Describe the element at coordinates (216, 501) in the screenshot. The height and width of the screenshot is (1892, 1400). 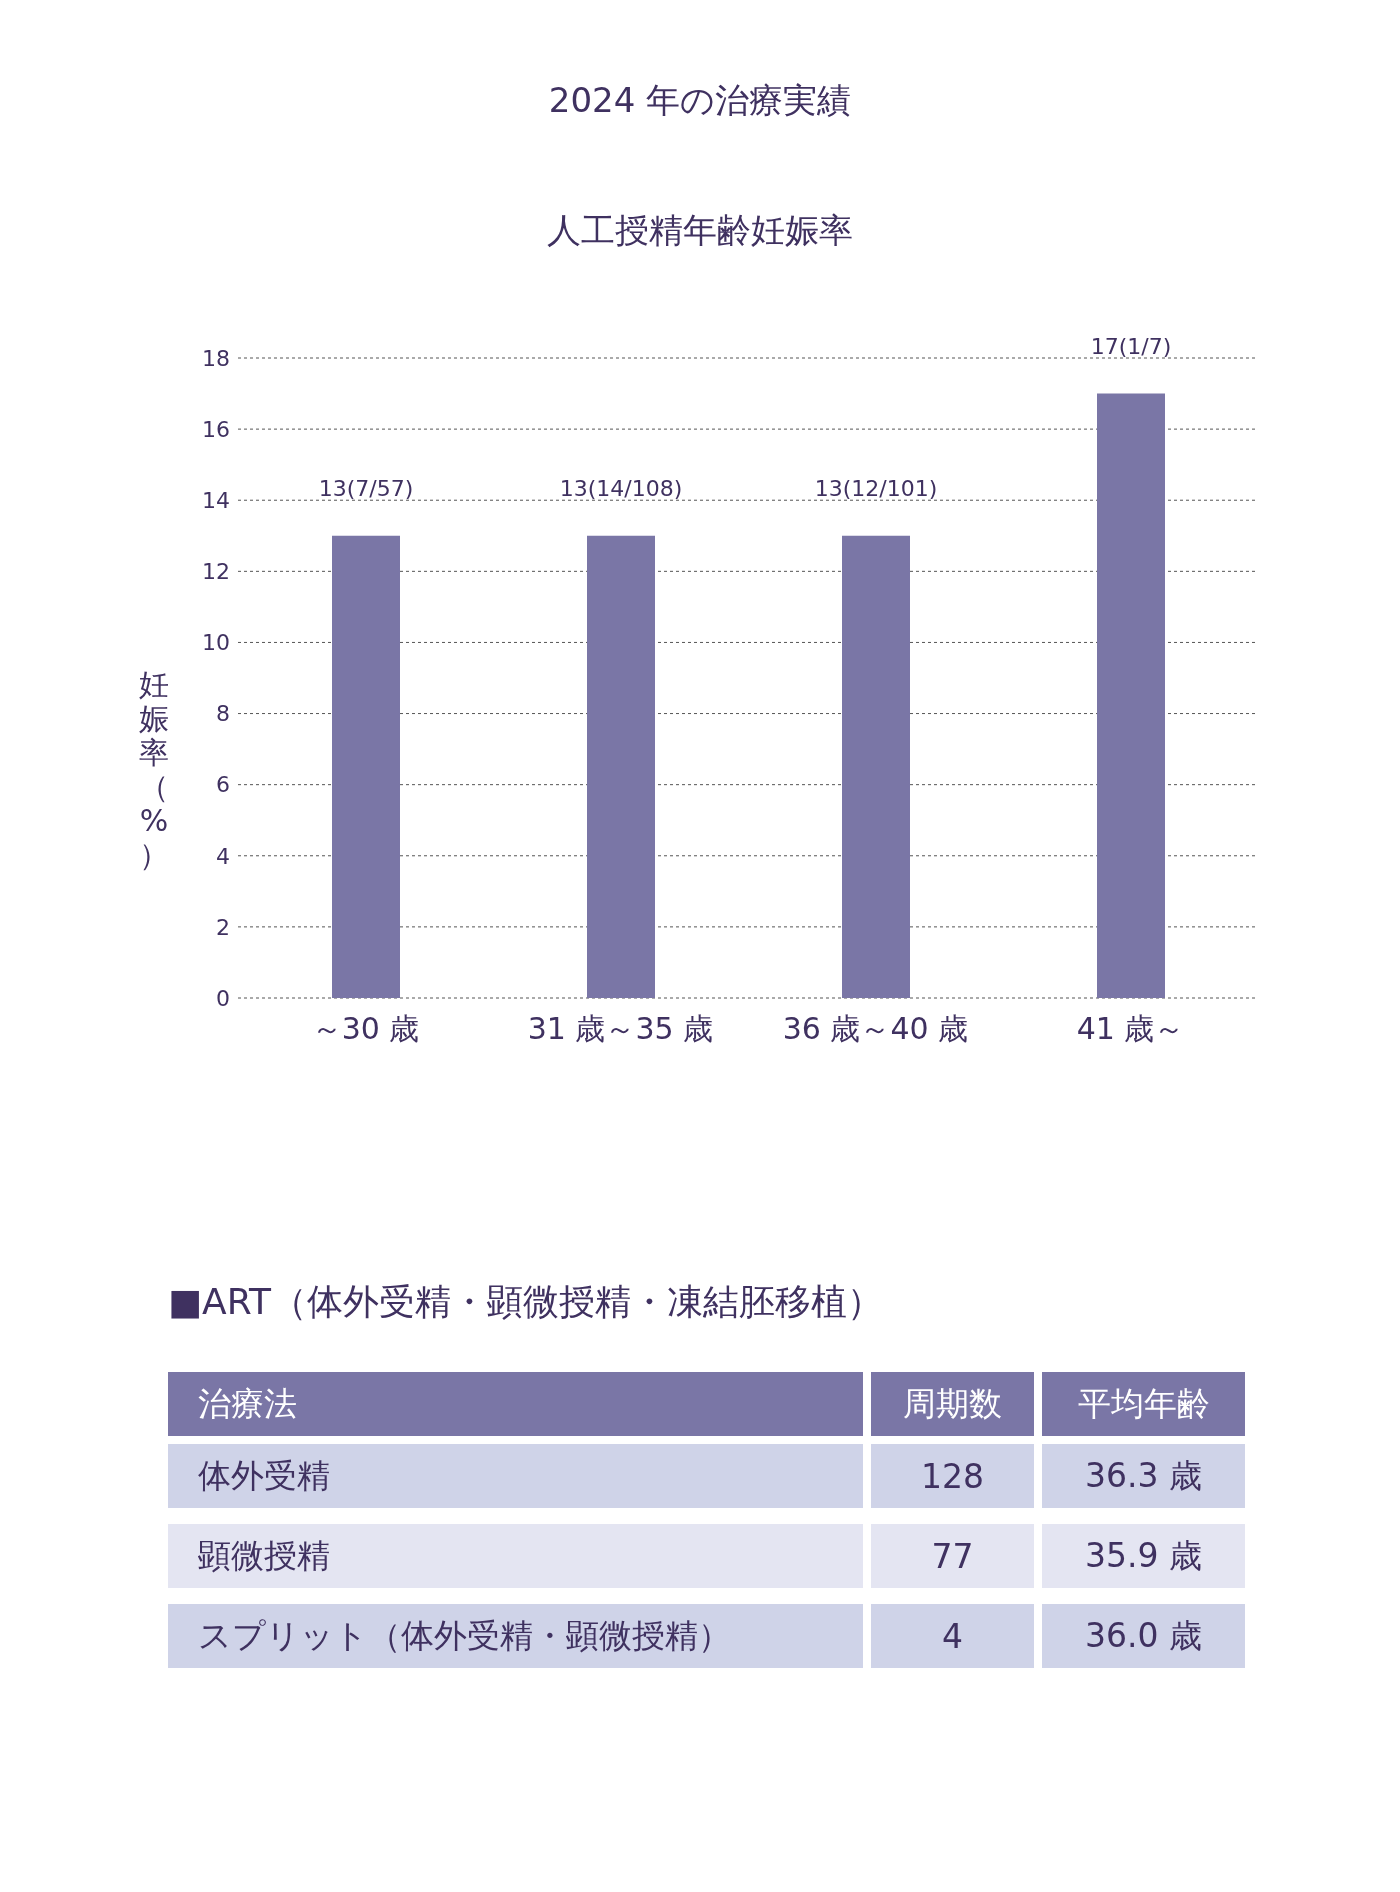
I see `y-tick-label: 14` at that location.